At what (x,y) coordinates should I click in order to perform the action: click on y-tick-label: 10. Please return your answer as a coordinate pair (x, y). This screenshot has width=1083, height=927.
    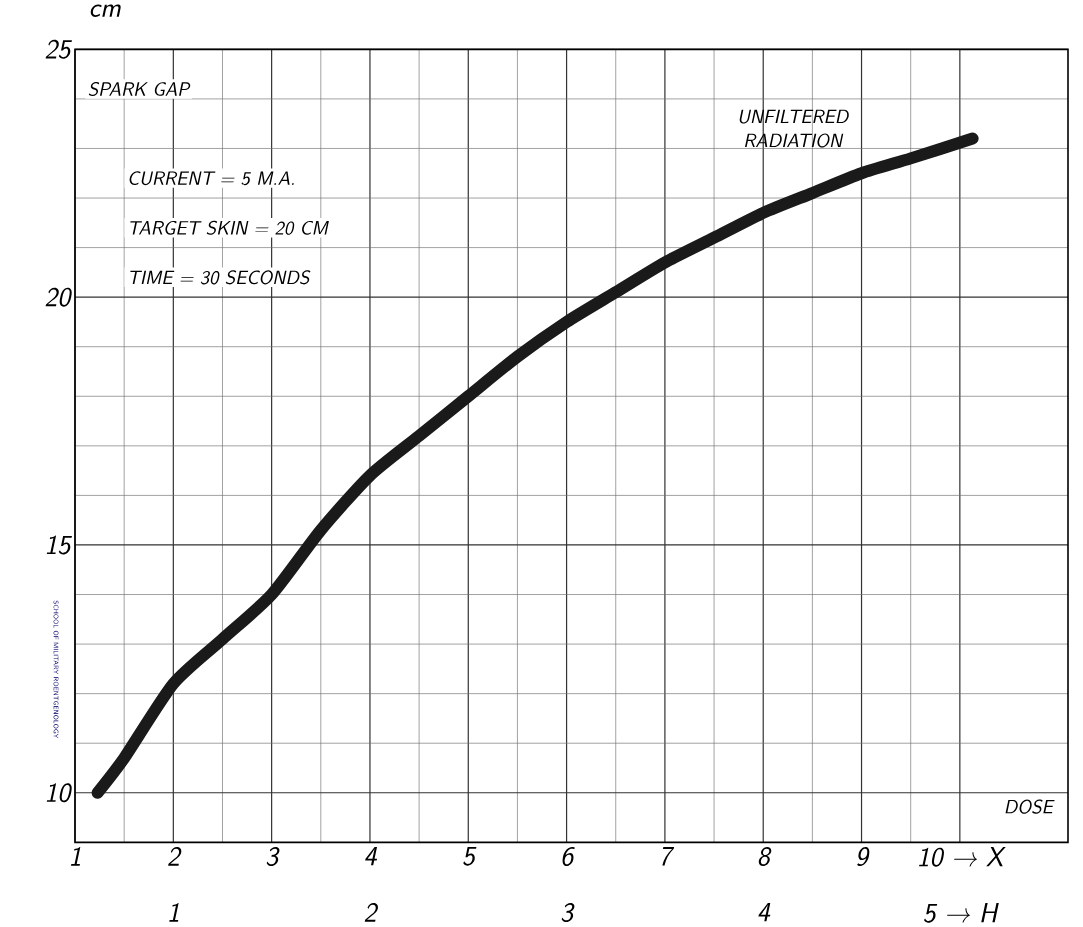
    Looking at the image, I should click on (59, 793).